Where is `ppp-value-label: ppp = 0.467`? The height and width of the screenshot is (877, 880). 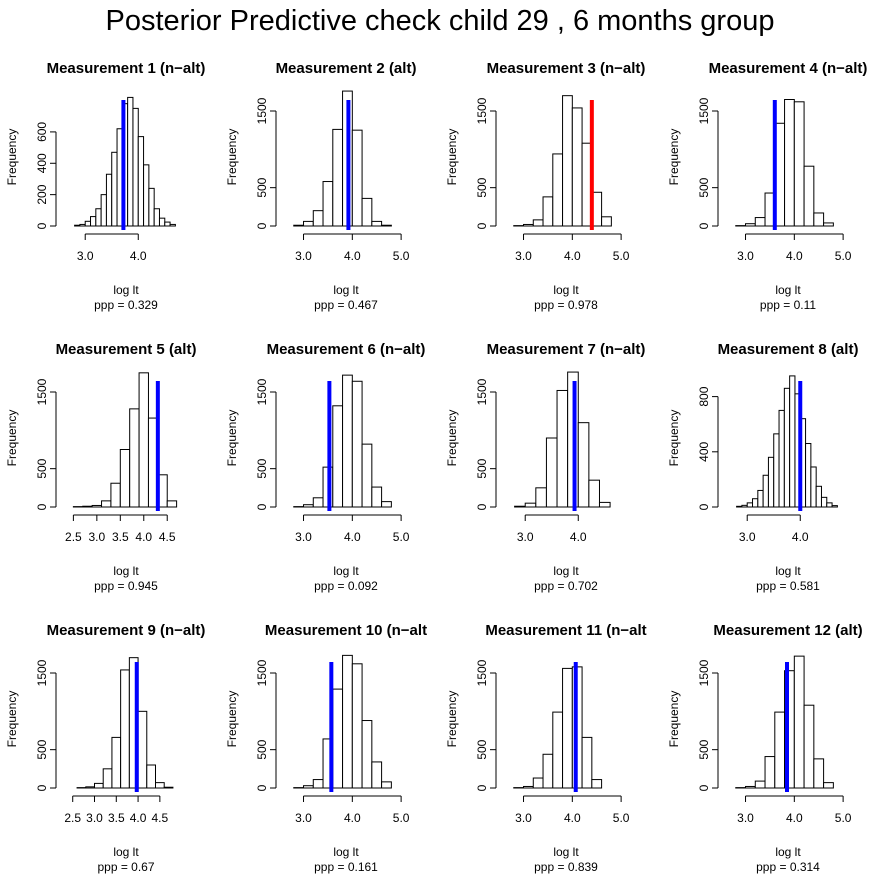
ppp-value-label: ppp = 0.467 is located at coordinates (346, 305).